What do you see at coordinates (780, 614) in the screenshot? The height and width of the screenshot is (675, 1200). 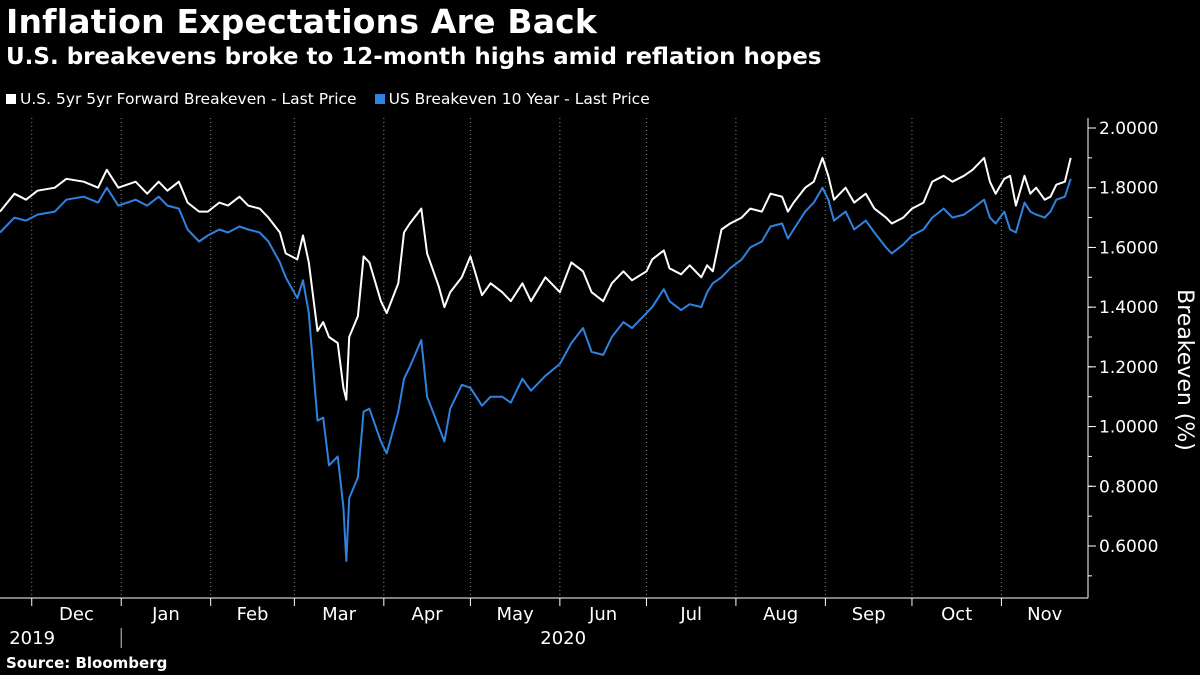 I see `x-tick-label: Aug` at bounding box center [780, 614].